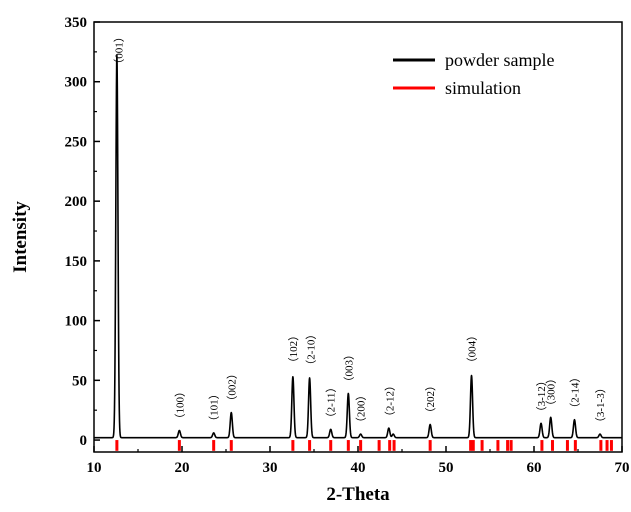 This screenshot has width=631, height=512. I want to click on x-axis: 10 20 30 40 50 60 70, so click(358, 461).